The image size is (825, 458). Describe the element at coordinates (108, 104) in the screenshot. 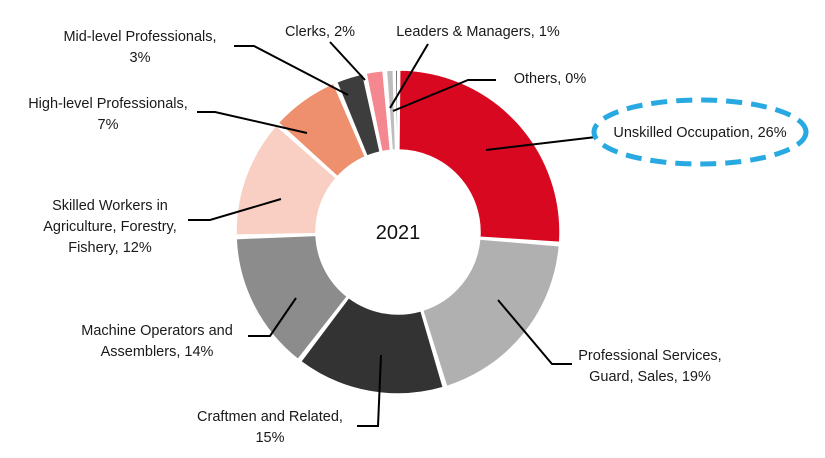

I see `slice-label: High-level Professionals,` at that location.